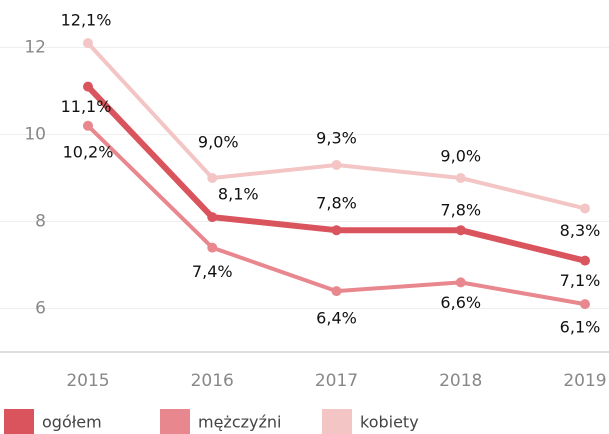 The width and height of the screenshot is (609, 434). Describe the element at coordinates (239, 422) in the screenshot. I see `legend-label: mężczyźni` at that location.